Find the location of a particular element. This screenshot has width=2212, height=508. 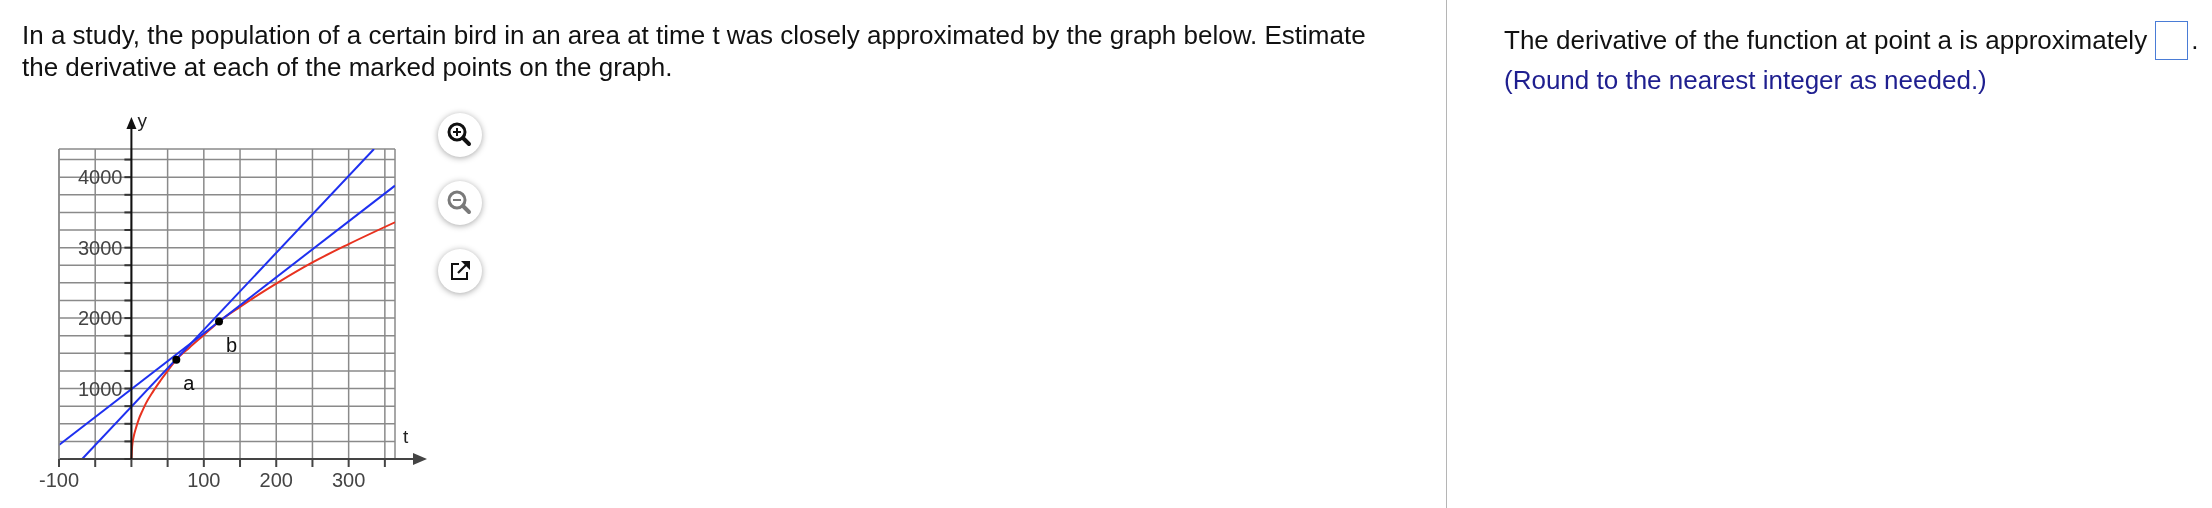

text: The derivative of the function at point a is approximately is located at coordinates (1826, 40).